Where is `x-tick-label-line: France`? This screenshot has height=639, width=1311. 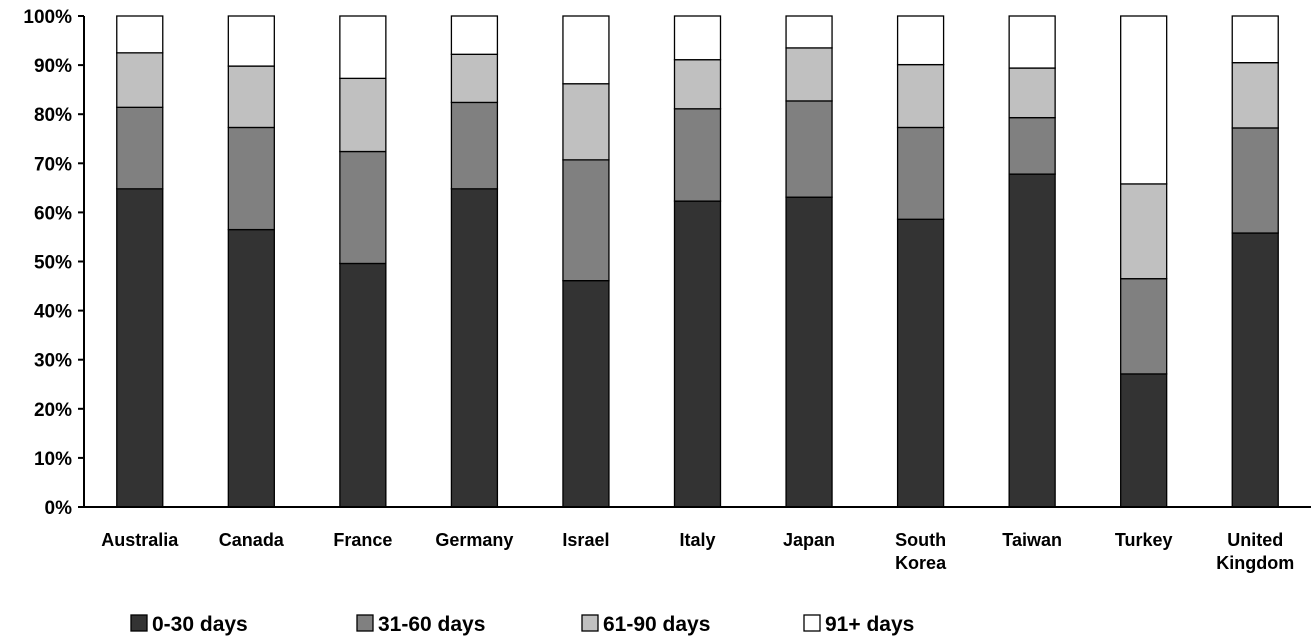 x-tick-label-line: France is located at coordinates (362, 540).